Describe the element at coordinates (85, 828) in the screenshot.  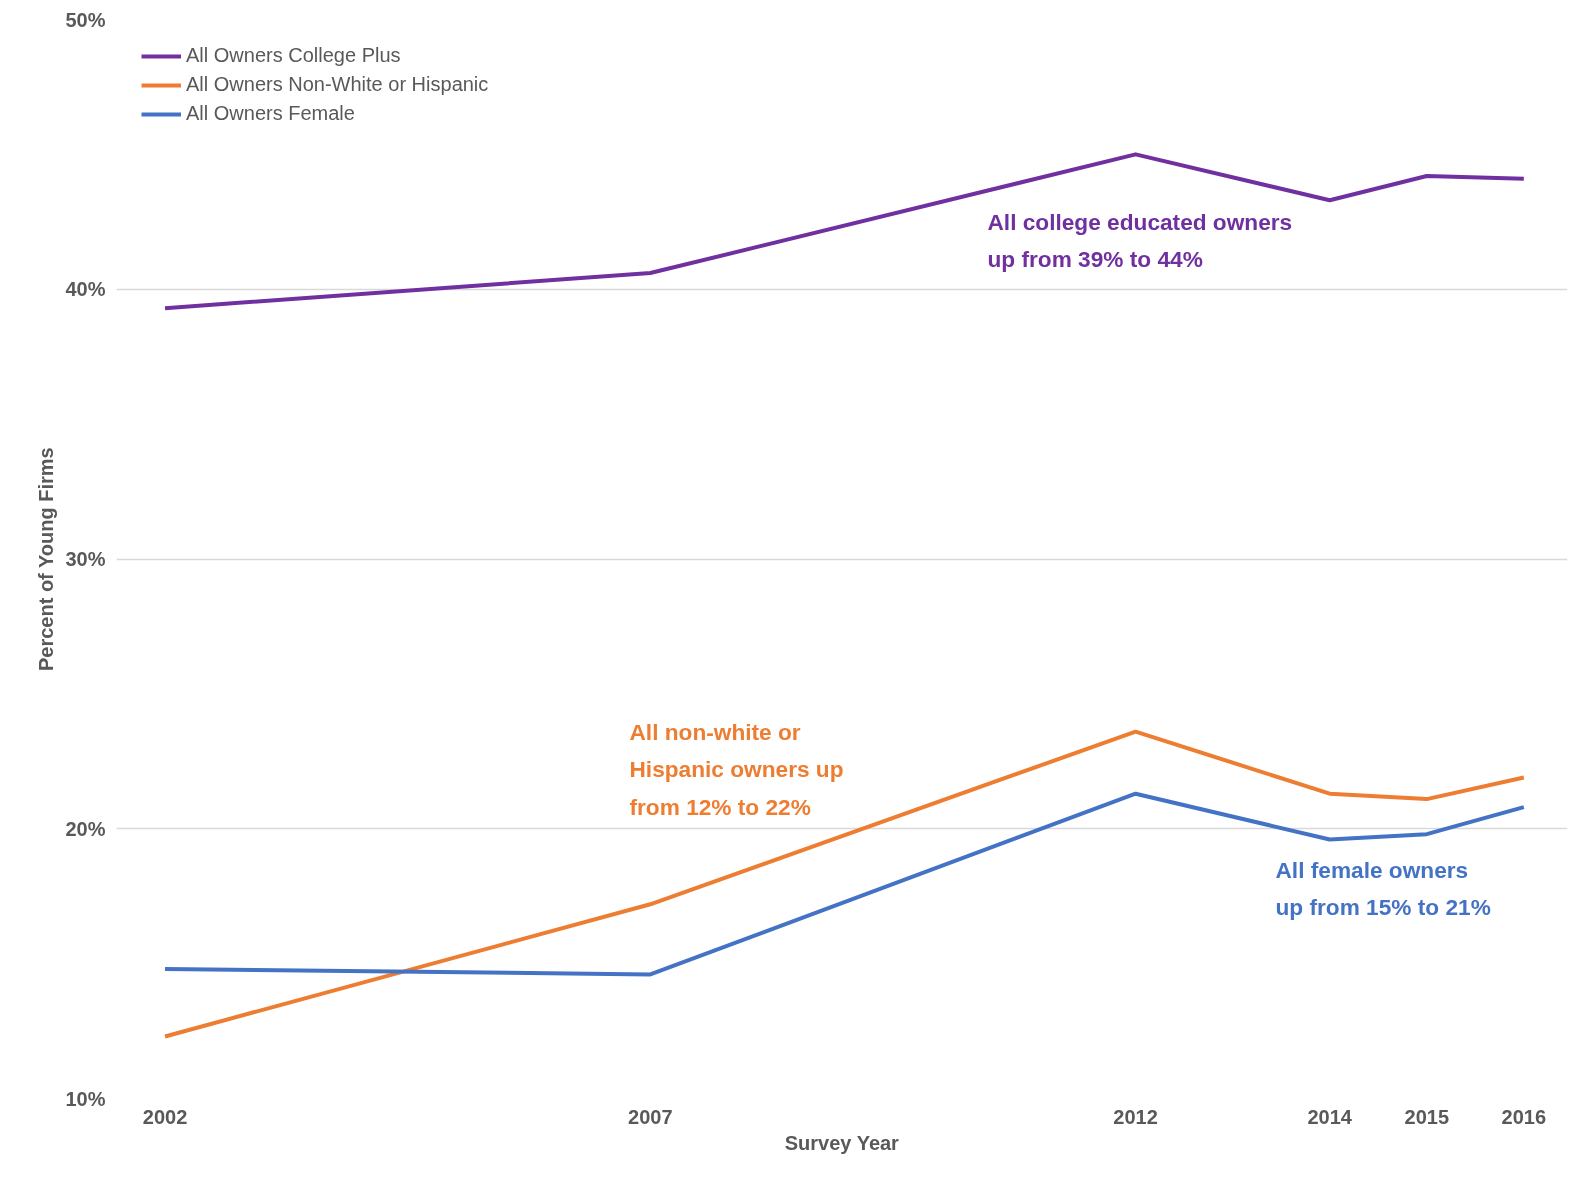
I see `y-tick-label: 20%` at that location.